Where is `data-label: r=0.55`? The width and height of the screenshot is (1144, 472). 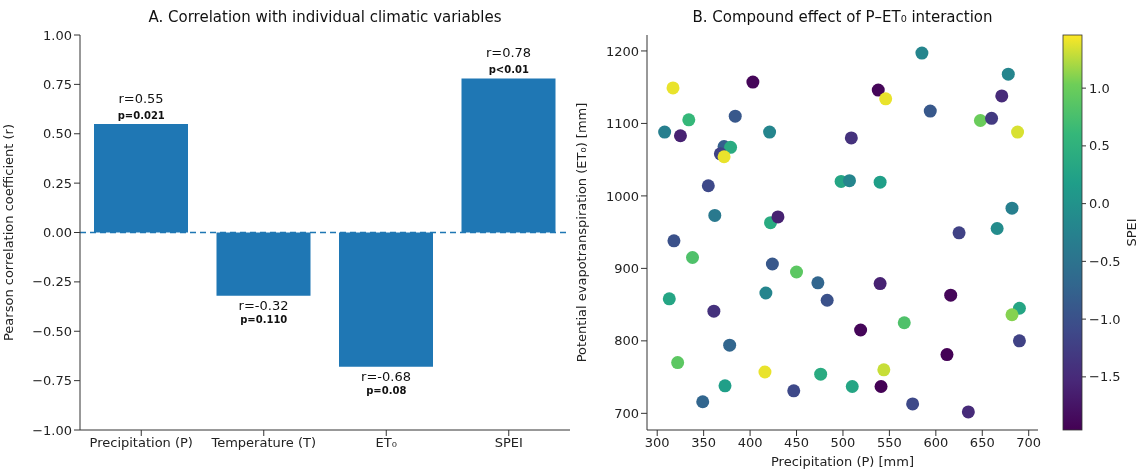 data-label: r=0.55 is located at coordinates (141, 98).